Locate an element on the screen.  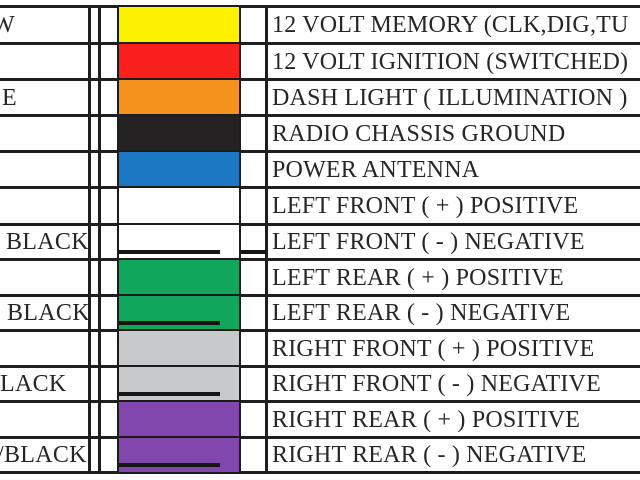
wire-name-fragment: E is located at coordinates (9, 98).